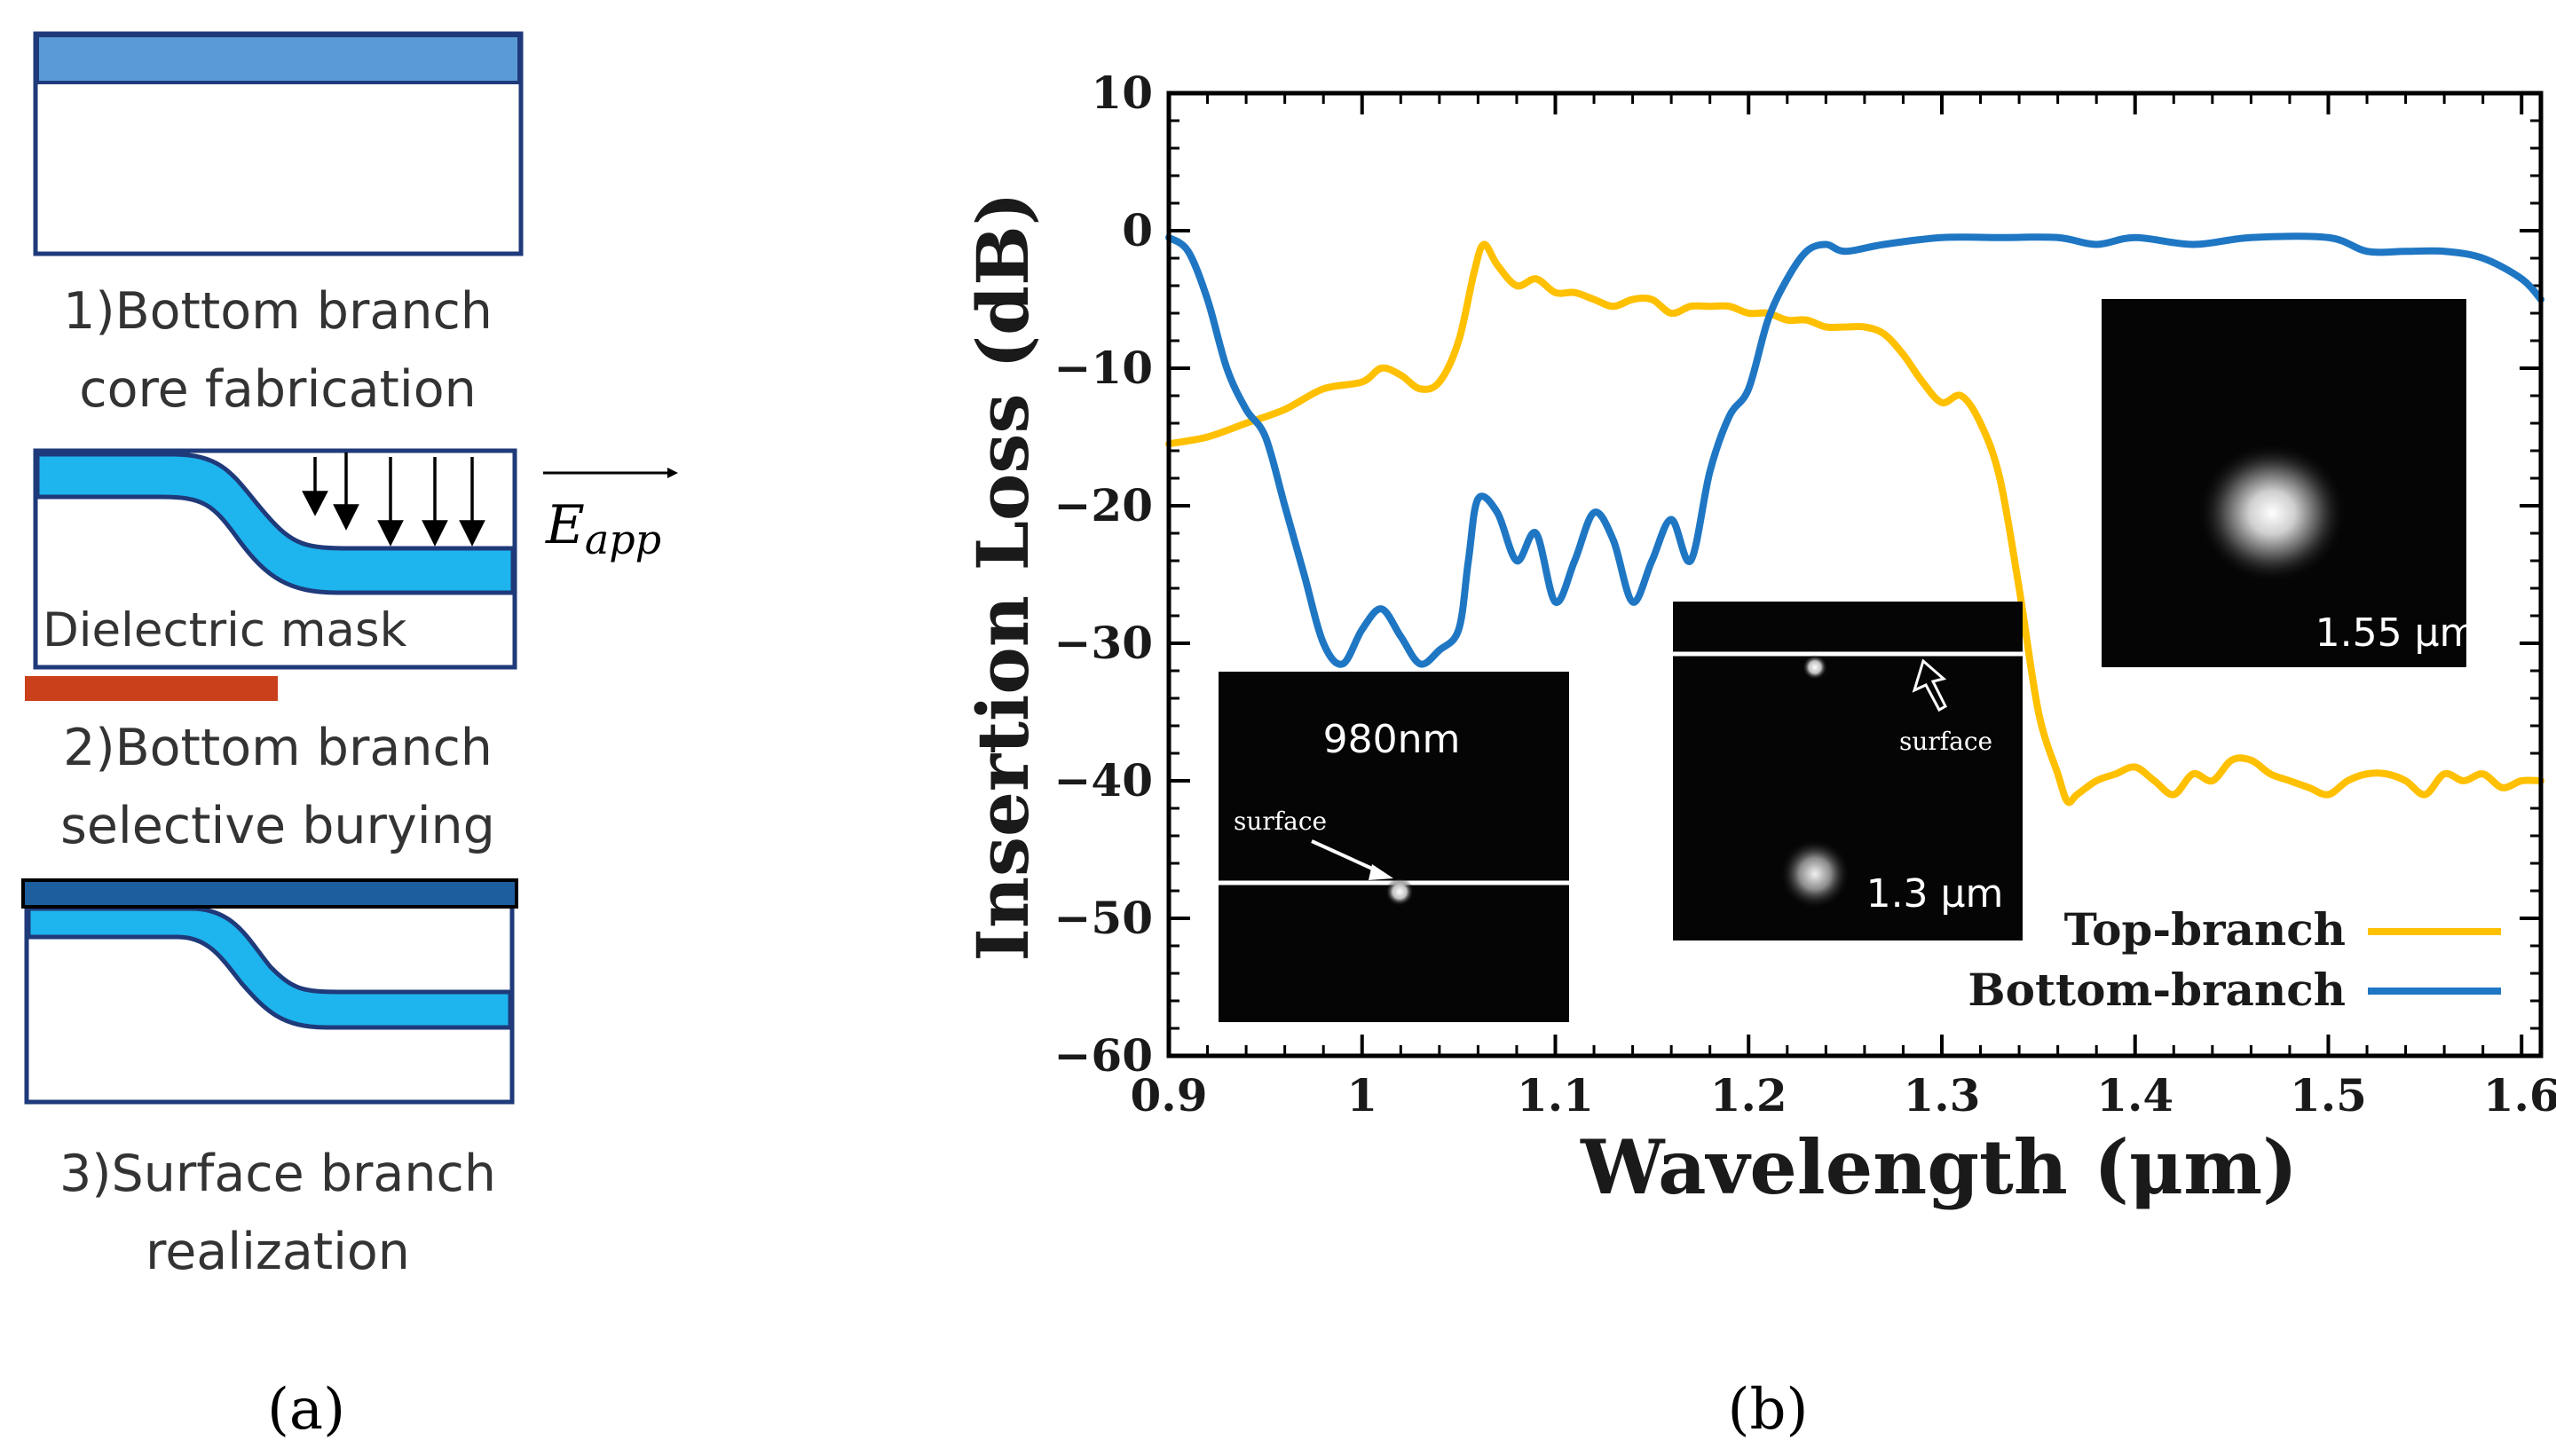 Image resolution: width=2556 pixels, height=1456 pixels. Describe the element at coordinates (1003, 576) in the screenshot. I see `y-axis-title: Insertion Loss (dB)` at that location.